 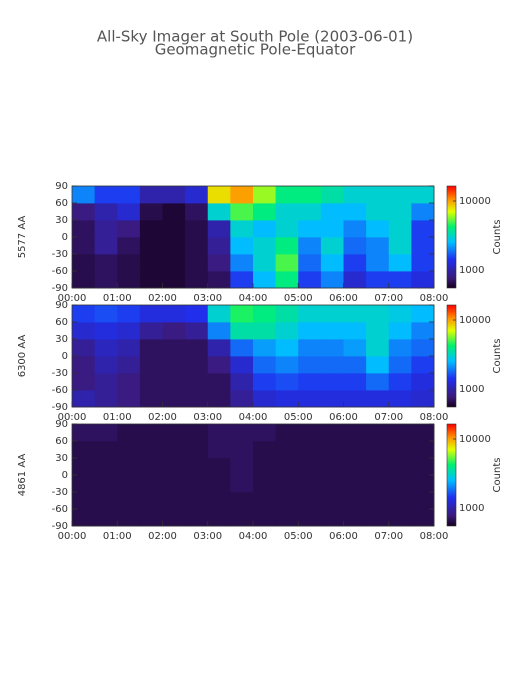 What do you see at coordinates (207, 417) in the screenshot?
I see `x-tick-label: 03:00` at bounding box center [207, 417].